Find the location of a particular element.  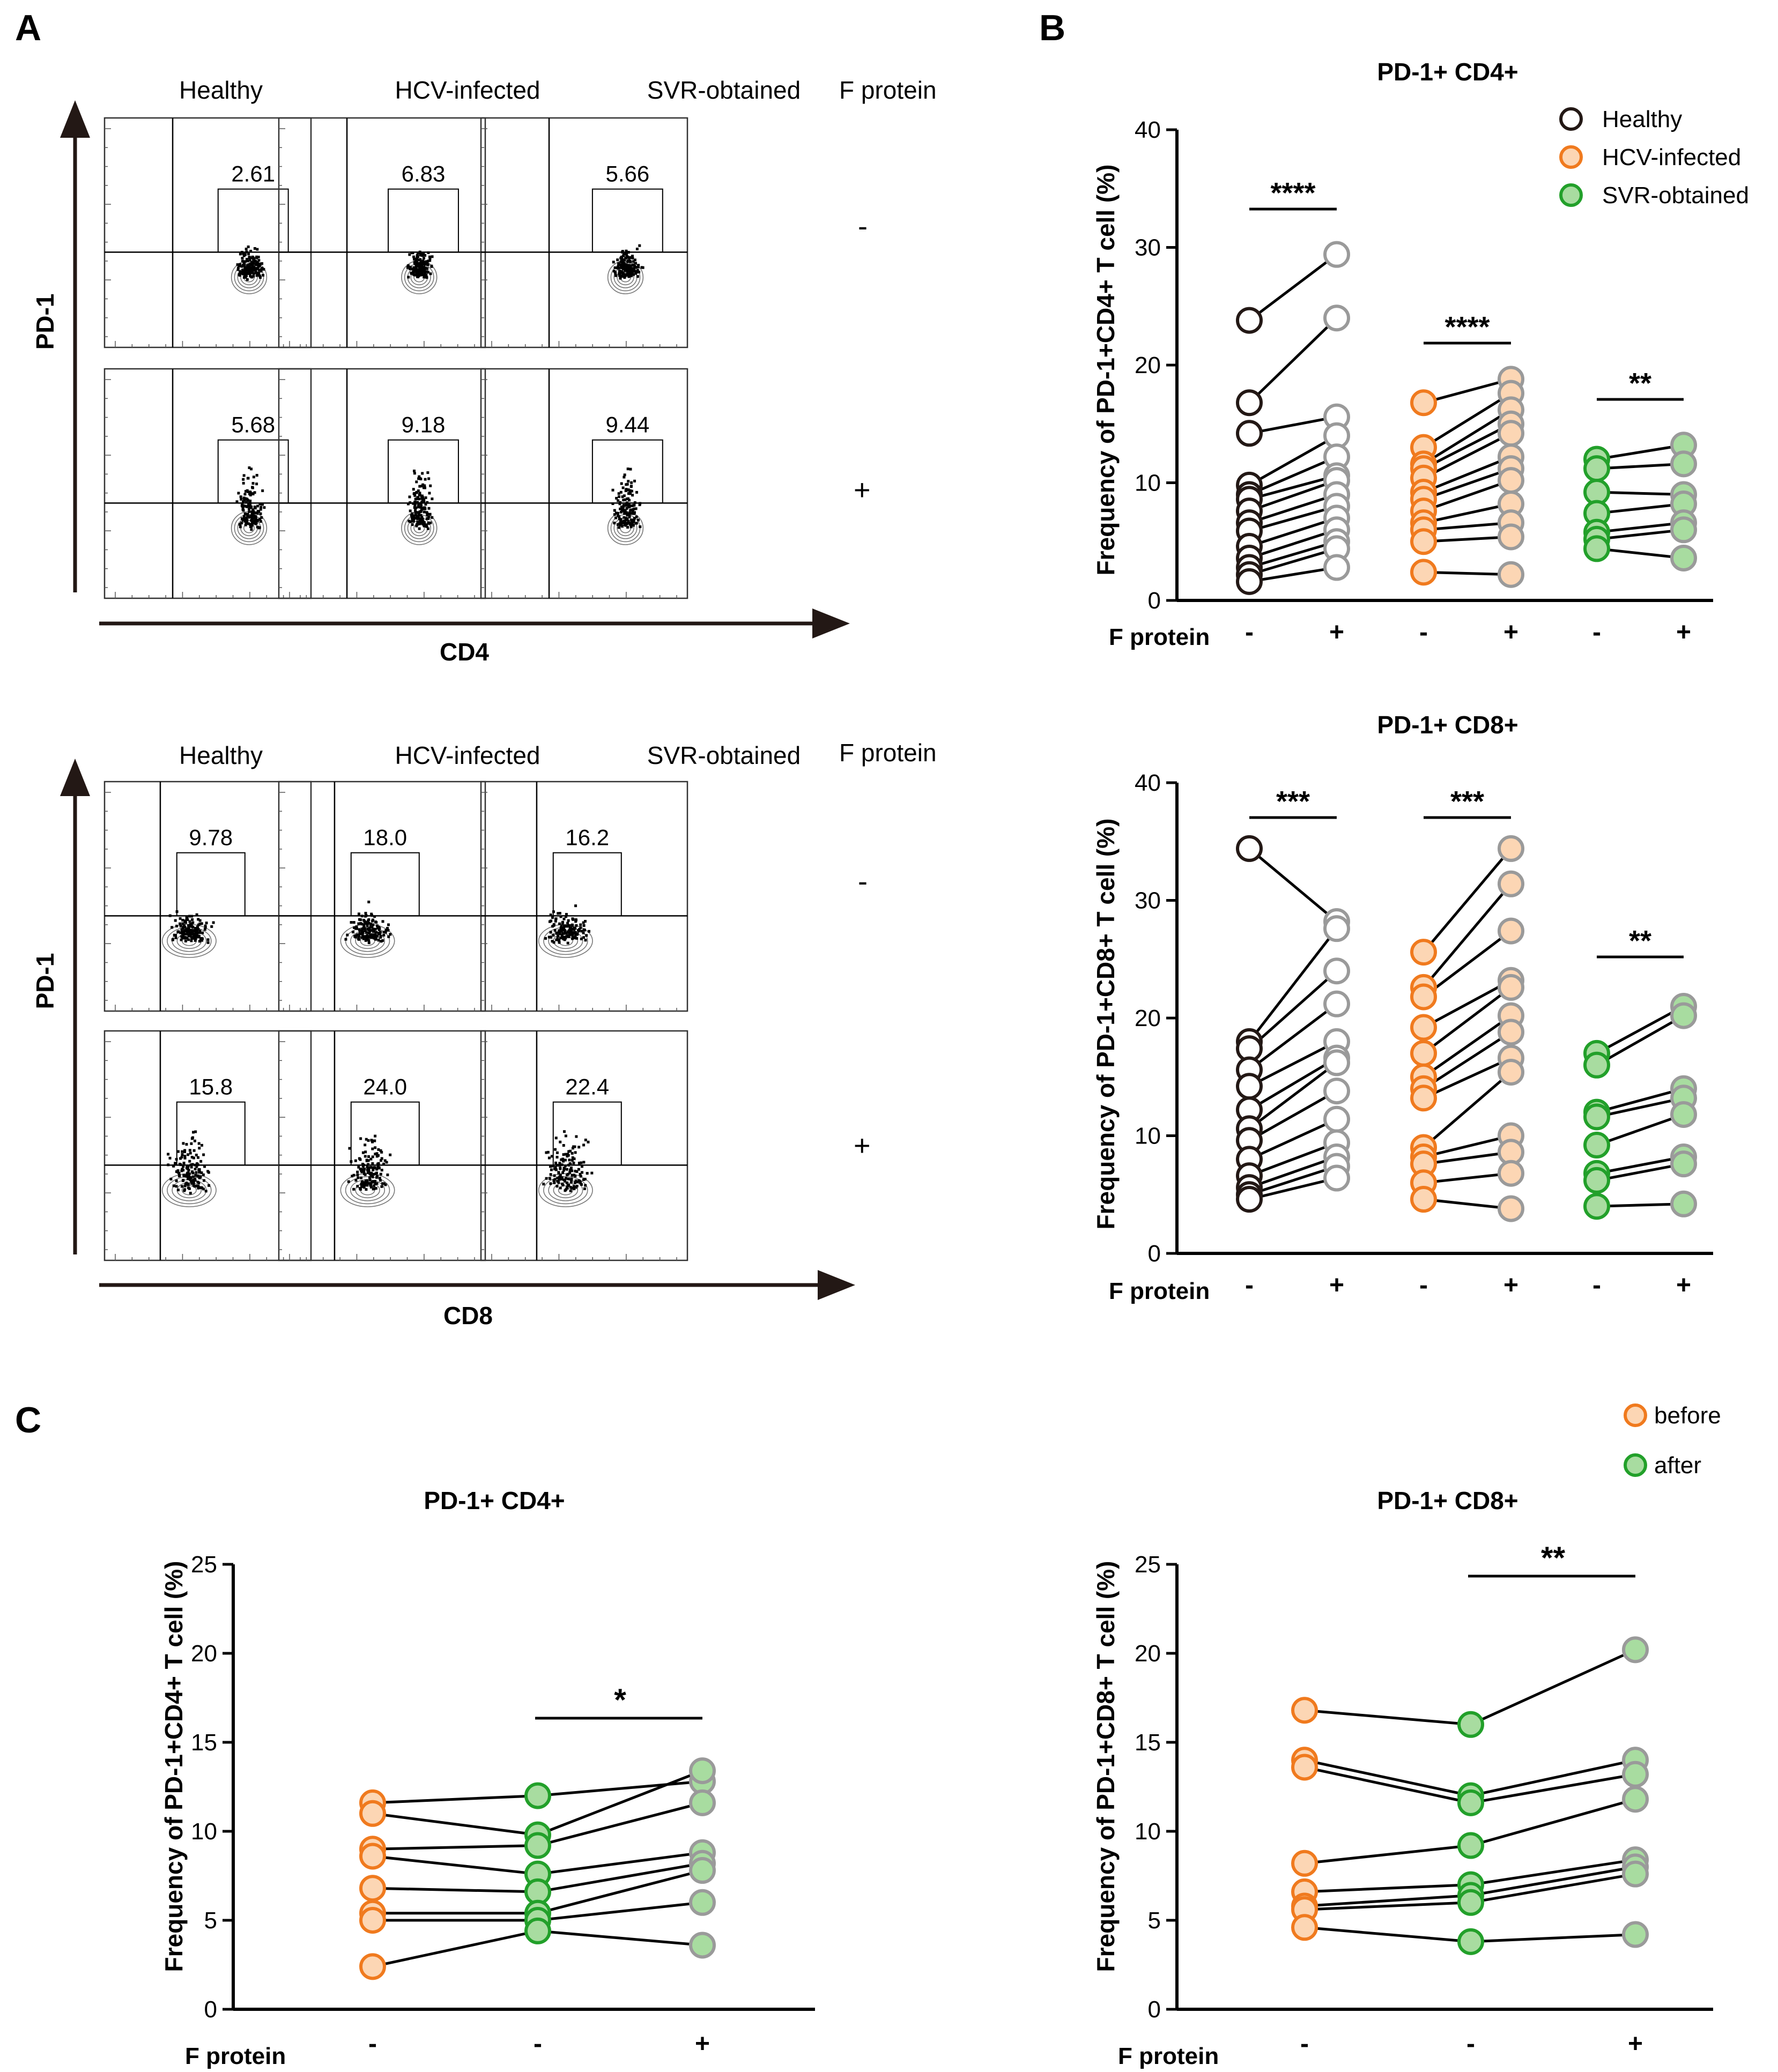

y-tick-label: 40 is located at coordinates (1148, 130).